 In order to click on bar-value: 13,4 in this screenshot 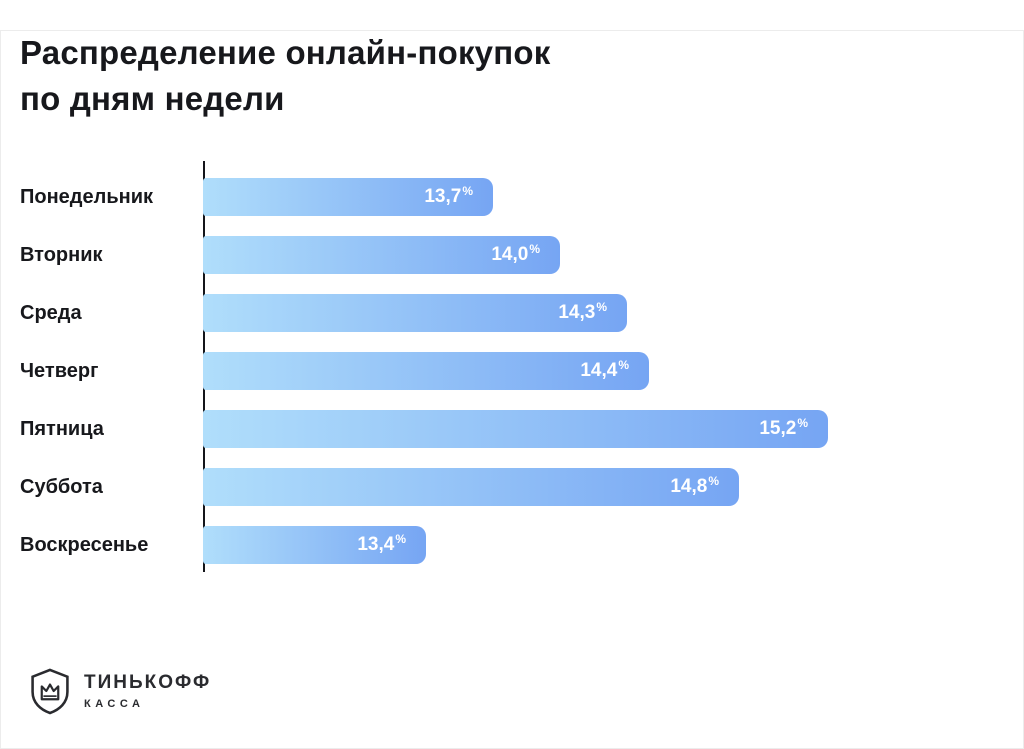, I will do `click(376, 545)`.